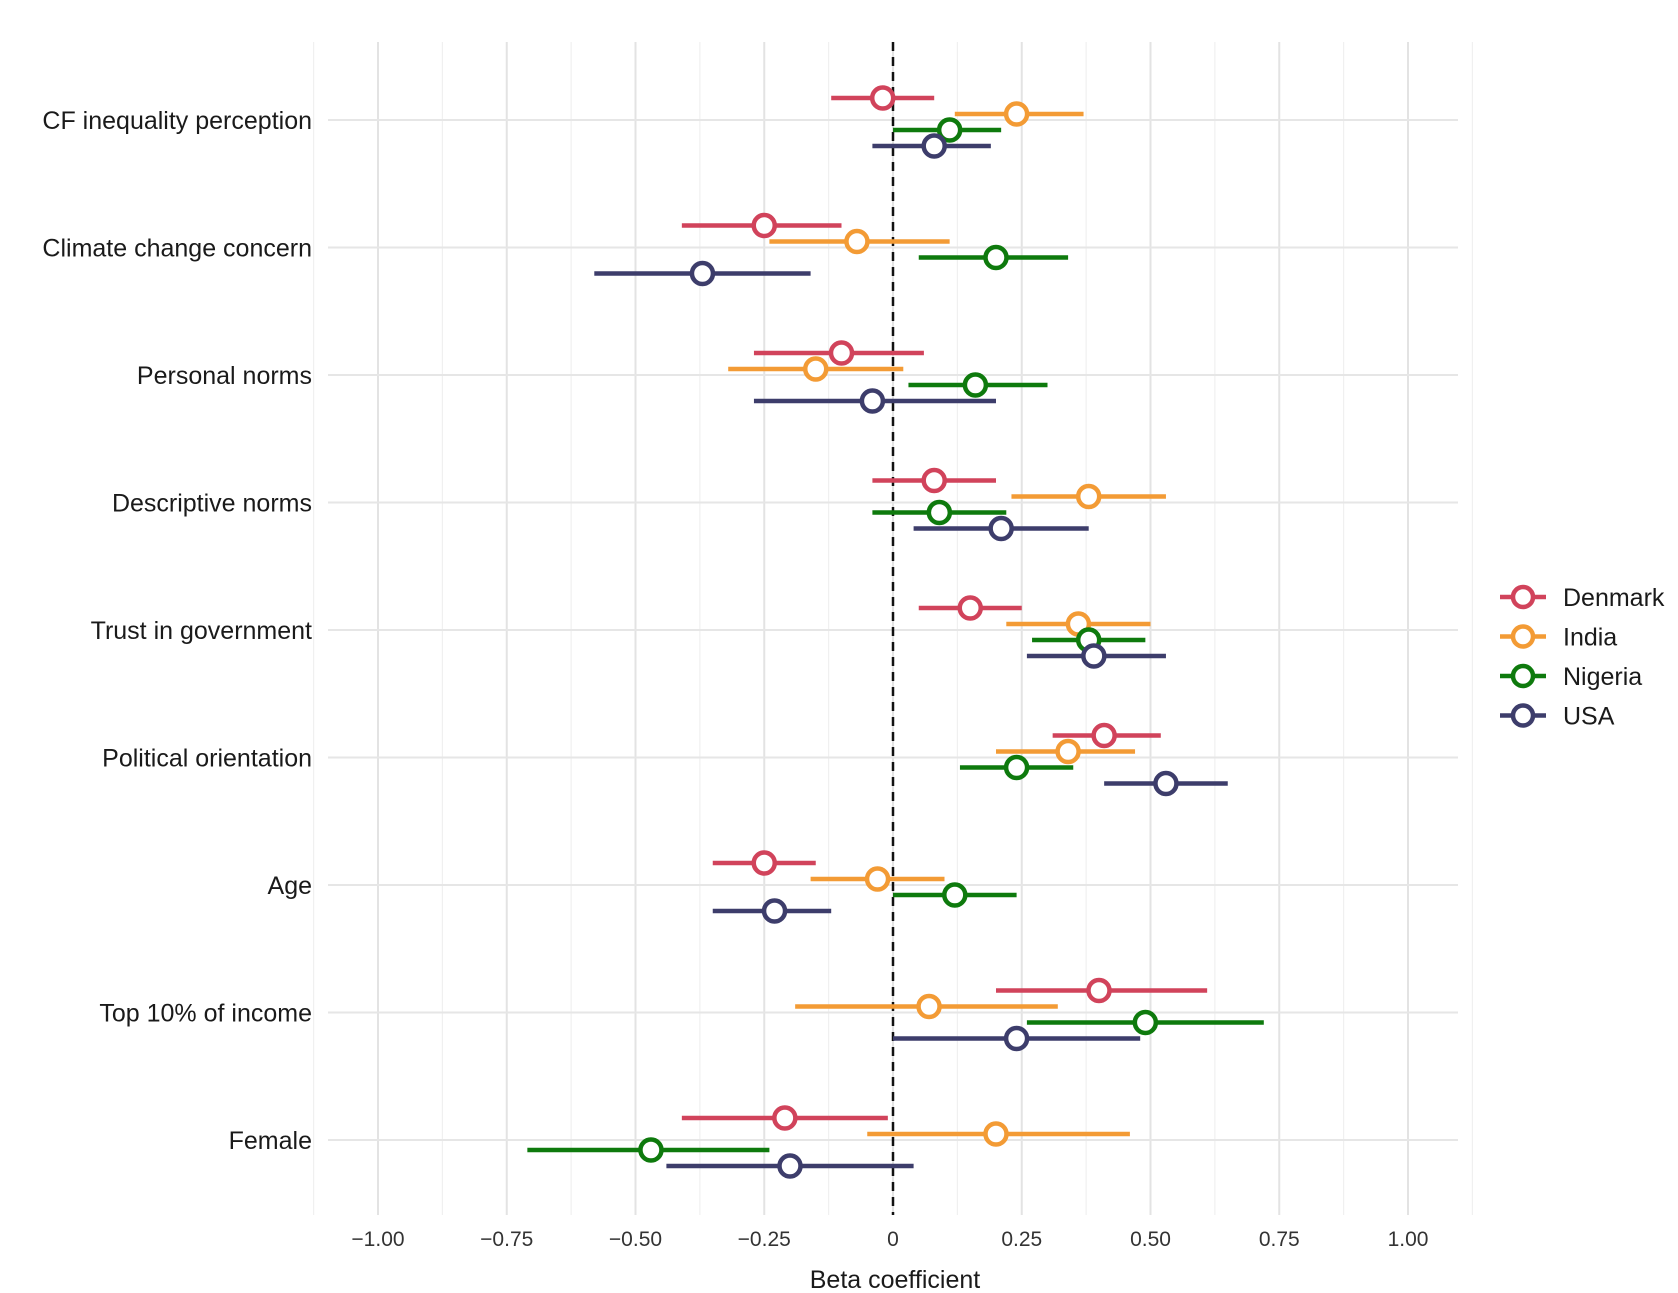 The height and width of the screenshot is (1293, 1678). What do you see at coordinates (895, 1279) in the screenshot?
I see `x-axis-title: Beta coefficient` at bounding box center [895, 1279].